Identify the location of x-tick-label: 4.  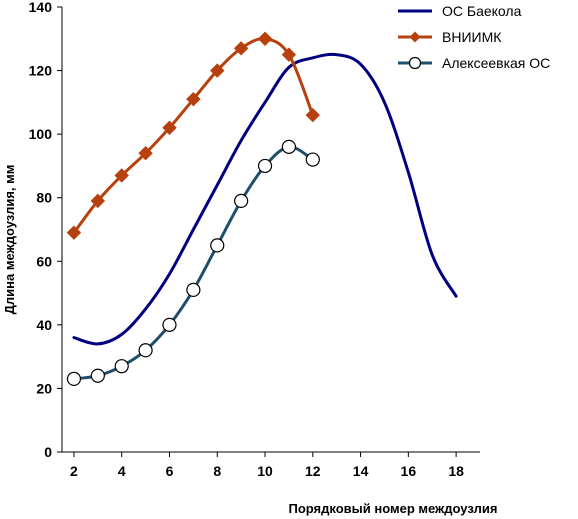
(122, 471).